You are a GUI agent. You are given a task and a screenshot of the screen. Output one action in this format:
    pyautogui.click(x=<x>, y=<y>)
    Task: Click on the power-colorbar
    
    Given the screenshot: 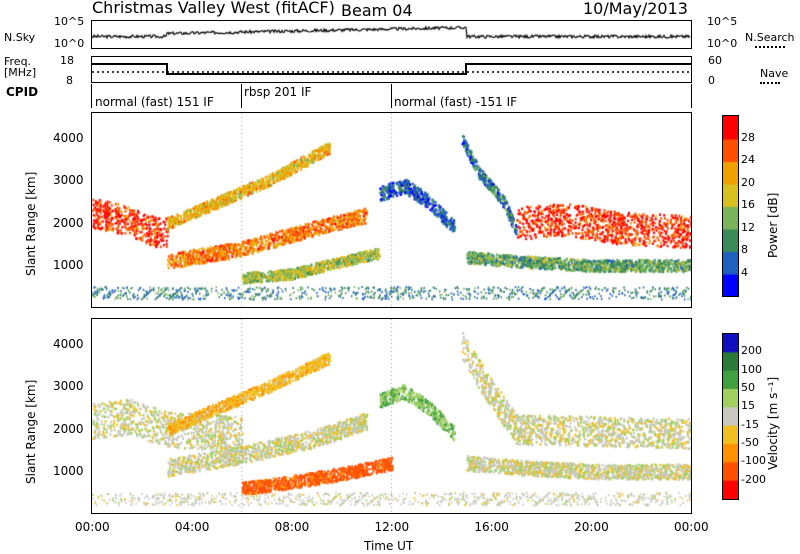 What is the action you would take?
    pyautogui.click(x=730, y=206)
    